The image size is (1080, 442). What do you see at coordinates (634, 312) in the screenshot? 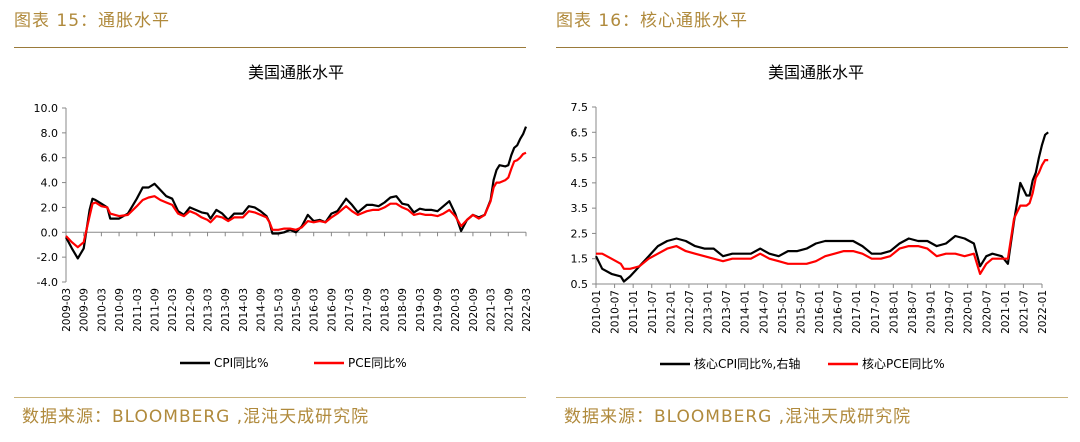
I see `x-tick-label: 2011-01` at bounding box center [634, 312].